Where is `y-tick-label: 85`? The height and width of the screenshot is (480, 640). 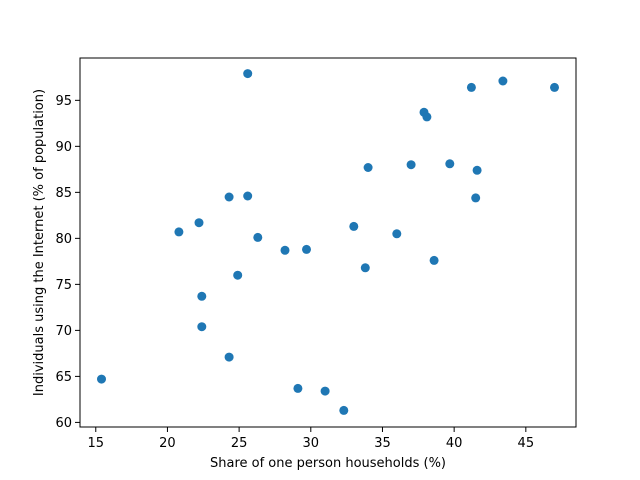
y-tick-label: 85 is located at coordinates (63, 193).